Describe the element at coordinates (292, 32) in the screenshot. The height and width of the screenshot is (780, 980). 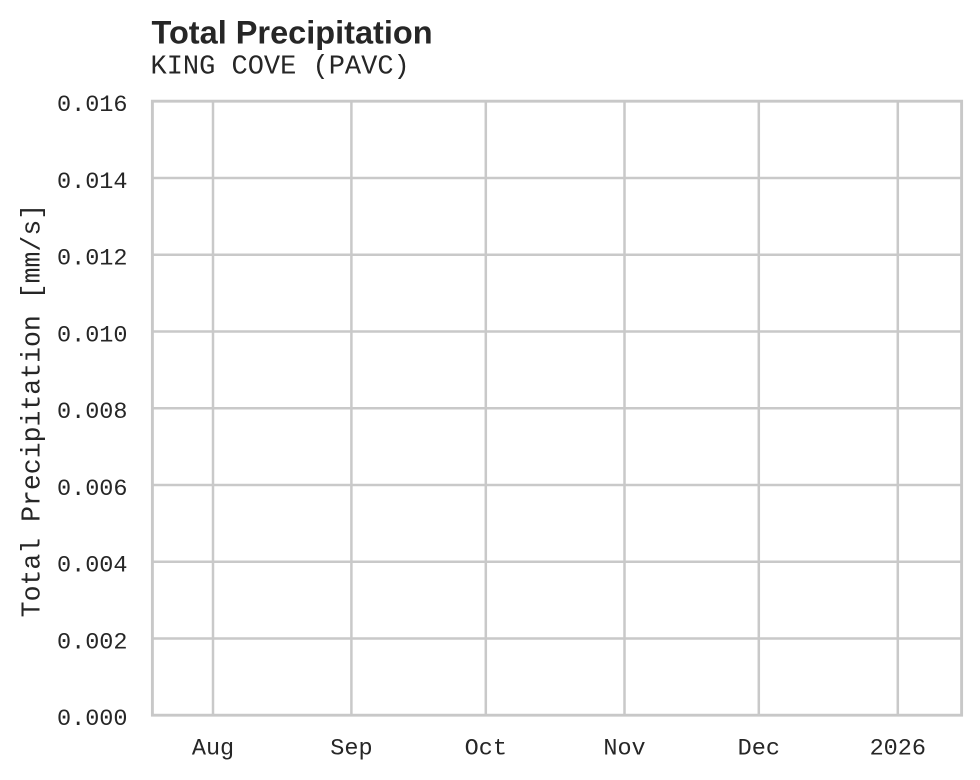
I see `svg-text: Total Precipitation` at that location.